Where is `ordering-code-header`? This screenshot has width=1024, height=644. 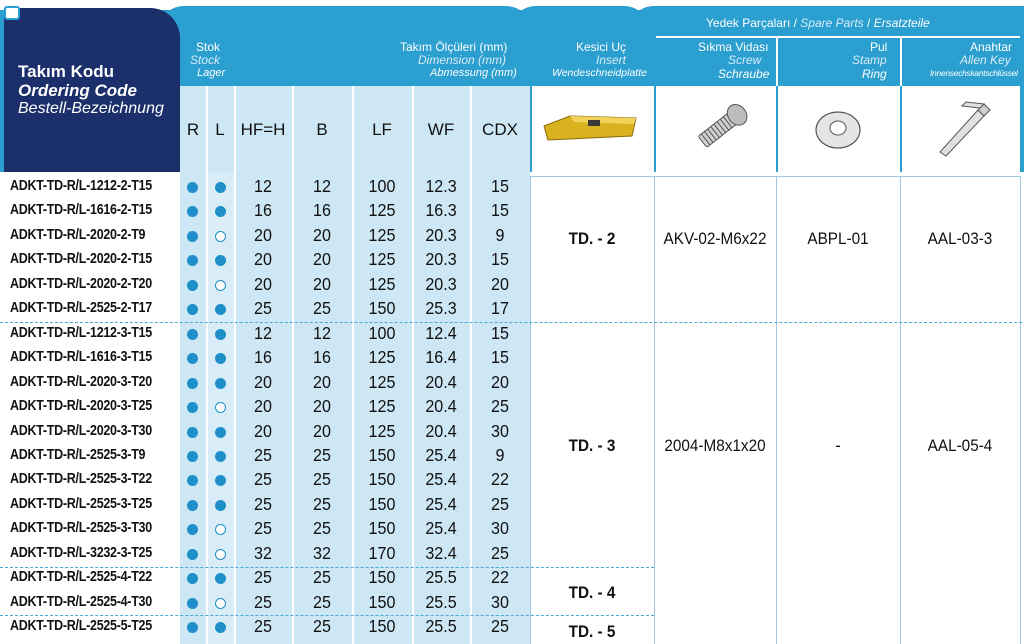 ordering-code-header is located at coordinates (92, 90).